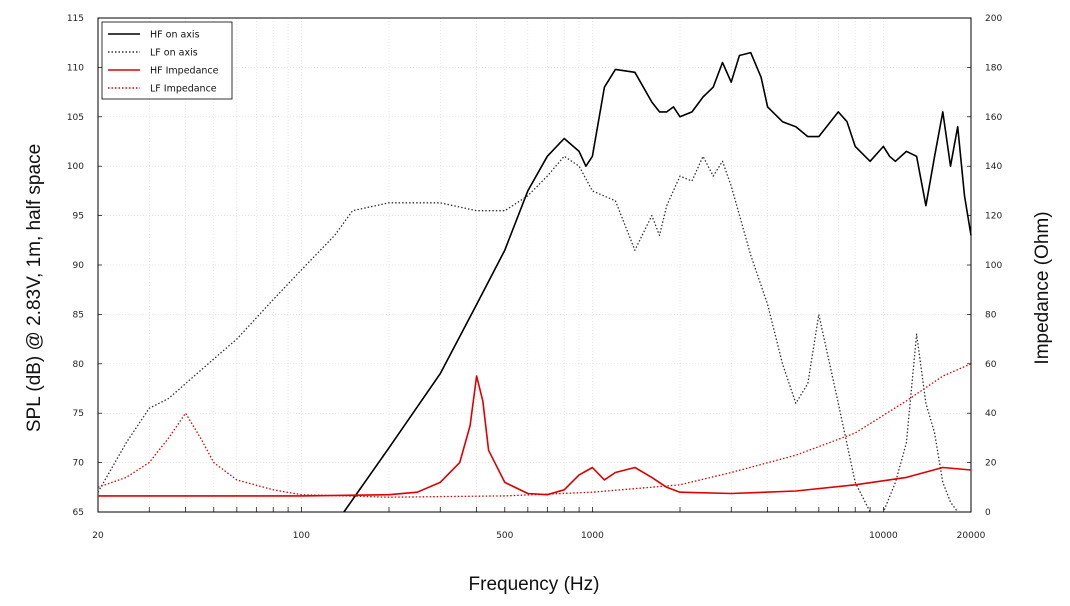  What do you see at coordinates (34, 288) in the screenshot?
I see `y-axis-label: SPL (dB) @ 2.83V, 1m, half space` at bounding box center [34, 288].